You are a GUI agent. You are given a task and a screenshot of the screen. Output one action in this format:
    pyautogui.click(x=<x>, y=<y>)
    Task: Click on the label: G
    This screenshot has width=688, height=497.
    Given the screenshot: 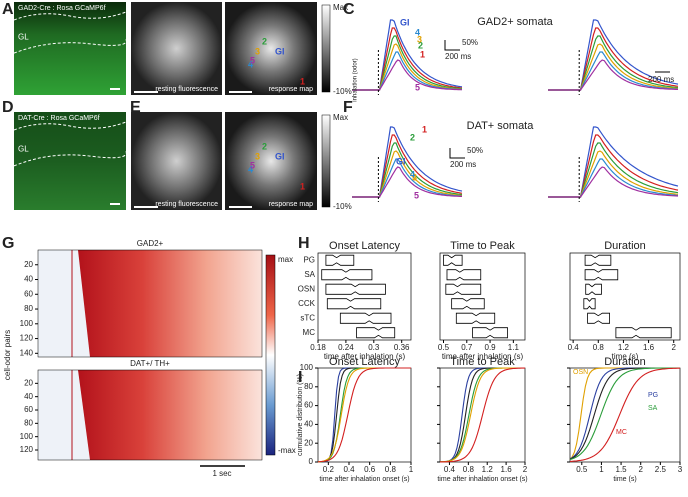 What is the action you would take?
    pyautogui.click(x=8, y=243)
    